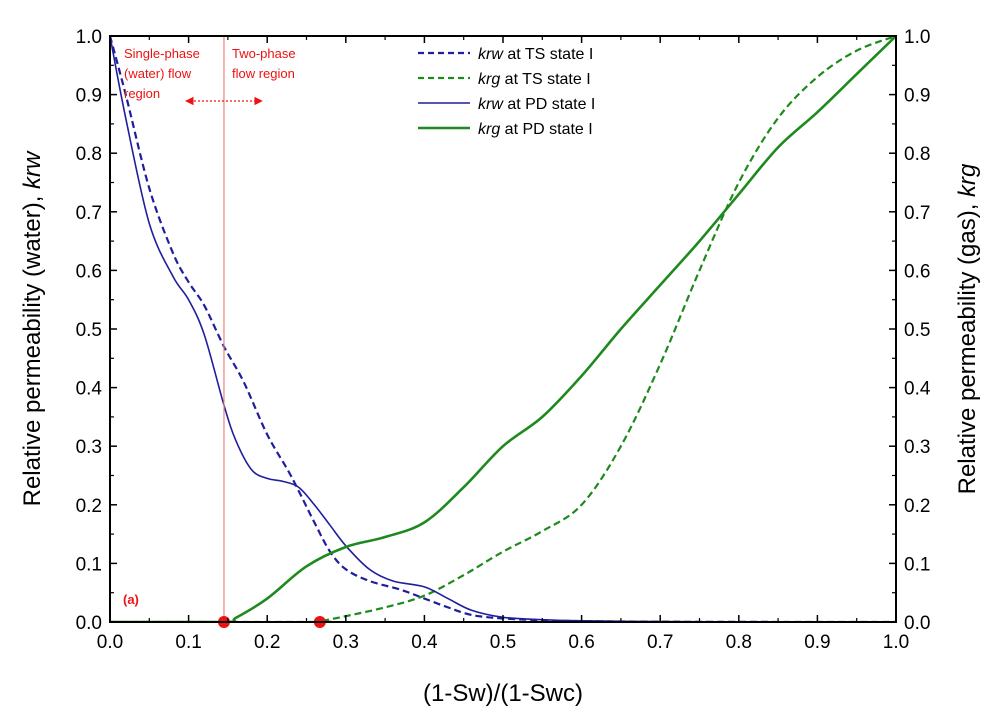 Image resolution: width=1000 pixels, height=719 pixels. I want to click on legend-label-krg-pd: krg at PD state I, so click(535, 129).